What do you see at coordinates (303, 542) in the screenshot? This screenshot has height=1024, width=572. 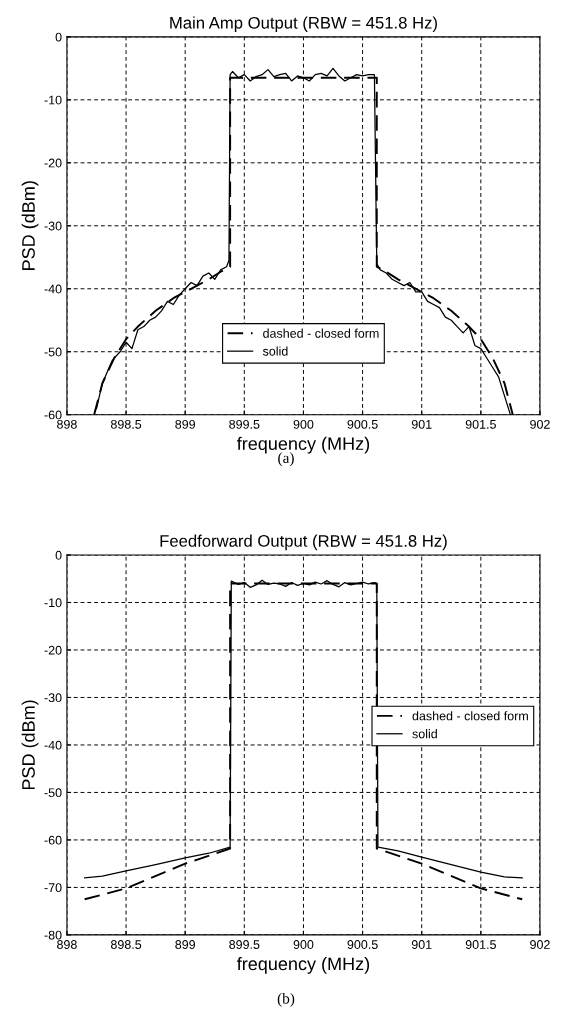 I see `chart-title: Feedforward Output (RBW = 451.8 Hz)` at bounding box center [303, 542].